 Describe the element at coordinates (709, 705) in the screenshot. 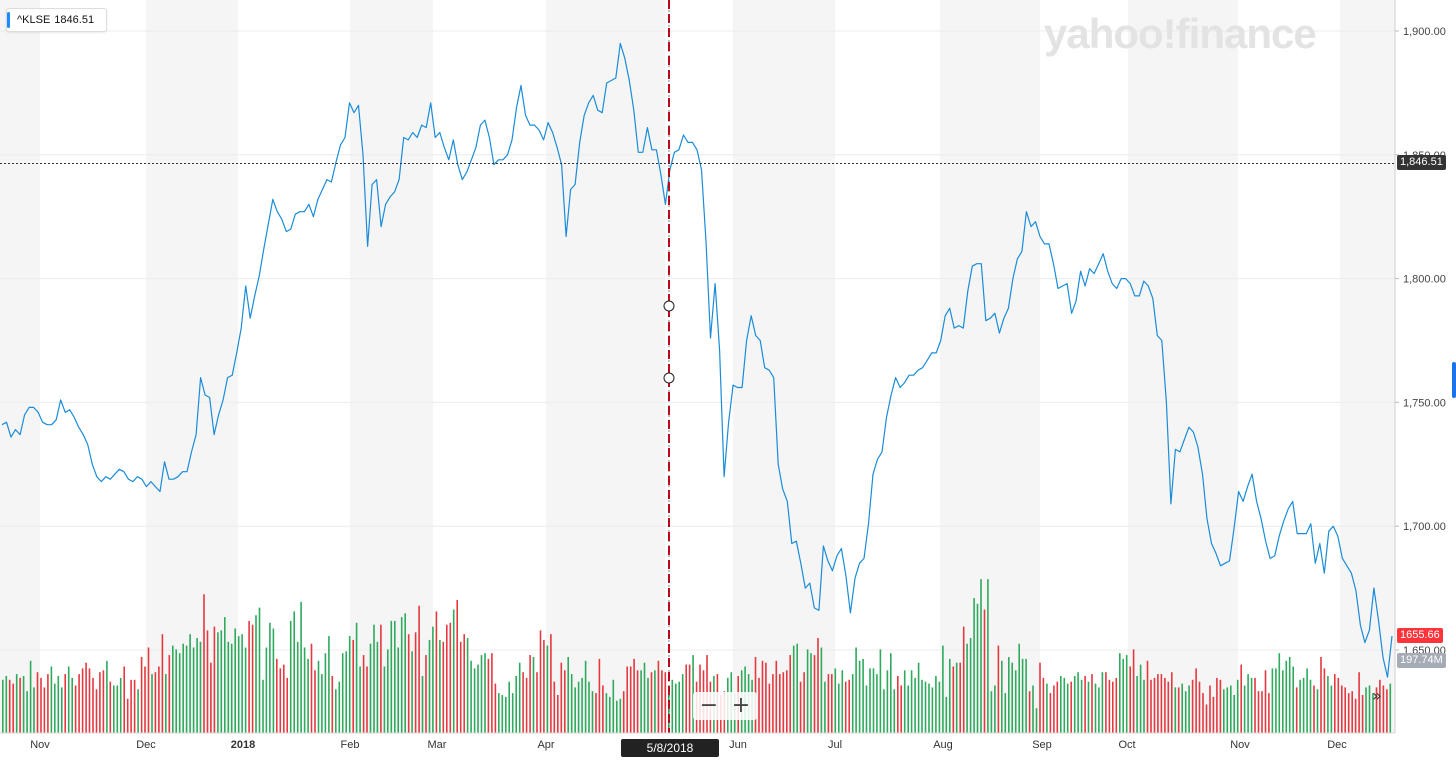

I see `zoom-out-button: −` at that location.